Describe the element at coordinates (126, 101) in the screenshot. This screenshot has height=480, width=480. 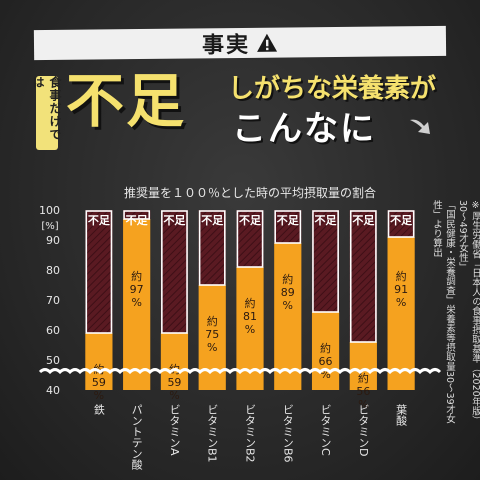
I see `headline-fusoku: 不足` at that location.